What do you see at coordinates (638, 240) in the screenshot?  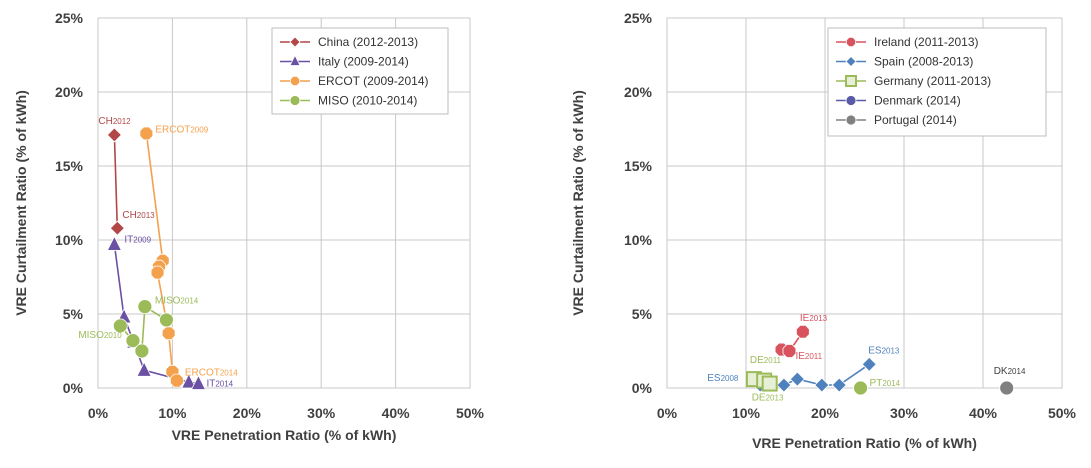 I see `y-tick-label: 10%` at bounding box center [638, 240].